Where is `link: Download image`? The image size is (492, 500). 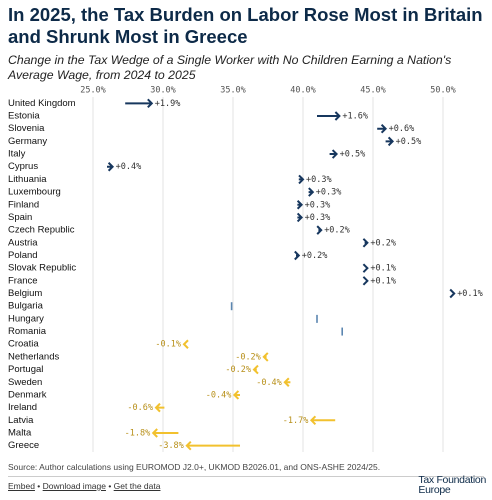 link: Download image is located at coordinates (74, 486).